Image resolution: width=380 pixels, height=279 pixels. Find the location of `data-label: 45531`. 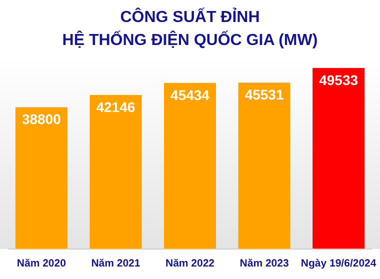

data-label: 45531 is located at coordinates (264, 94).